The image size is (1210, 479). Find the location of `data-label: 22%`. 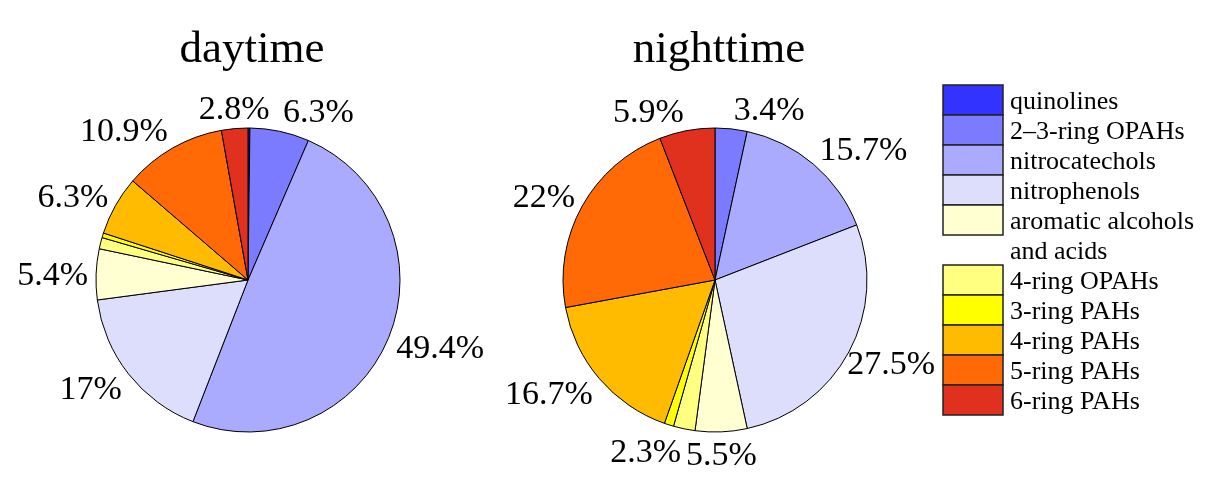

data-label: 22% is located at coordinates (544, 196).